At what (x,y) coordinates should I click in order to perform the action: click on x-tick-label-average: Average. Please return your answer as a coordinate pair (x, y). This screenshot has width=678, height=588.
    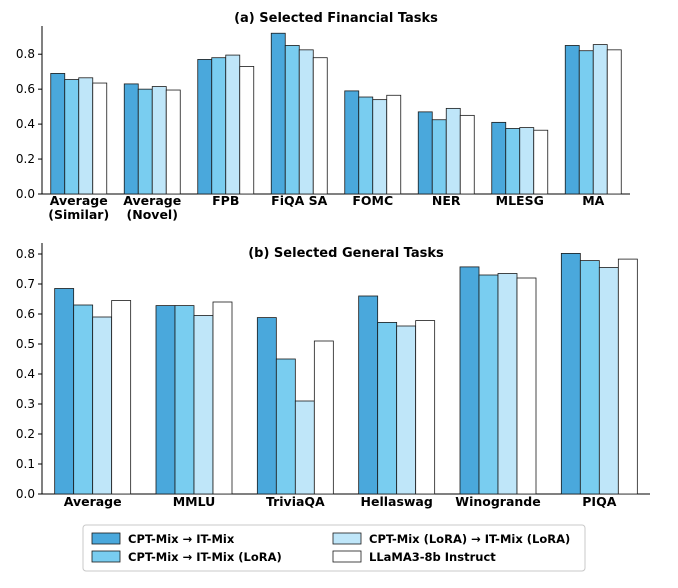
    Looking at the image, I should click on (93, 501).